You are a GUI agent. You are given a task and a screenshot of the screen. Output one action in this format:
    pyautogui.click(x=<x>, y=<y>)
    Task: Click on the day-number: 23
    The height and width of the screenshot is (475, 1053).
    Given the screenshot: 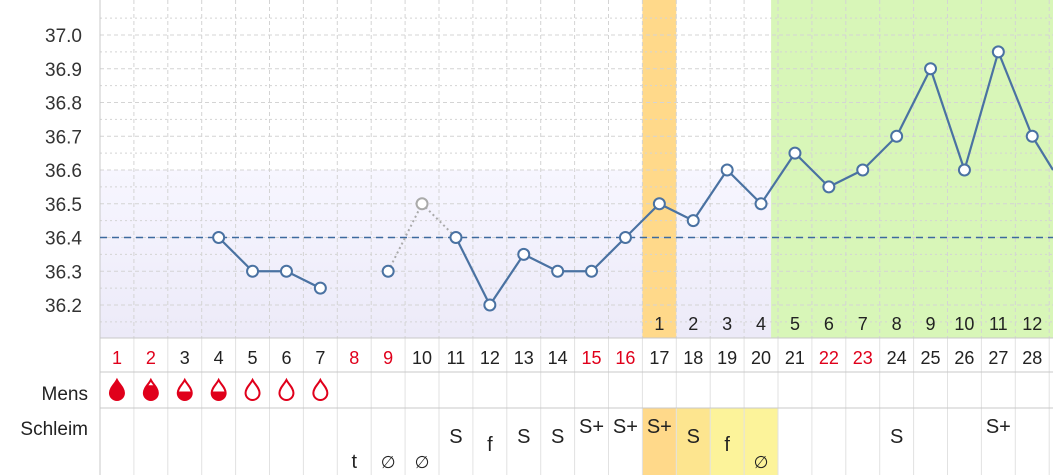 What is the action you would take?
    pyautogui.click(x=863, y=358)
    